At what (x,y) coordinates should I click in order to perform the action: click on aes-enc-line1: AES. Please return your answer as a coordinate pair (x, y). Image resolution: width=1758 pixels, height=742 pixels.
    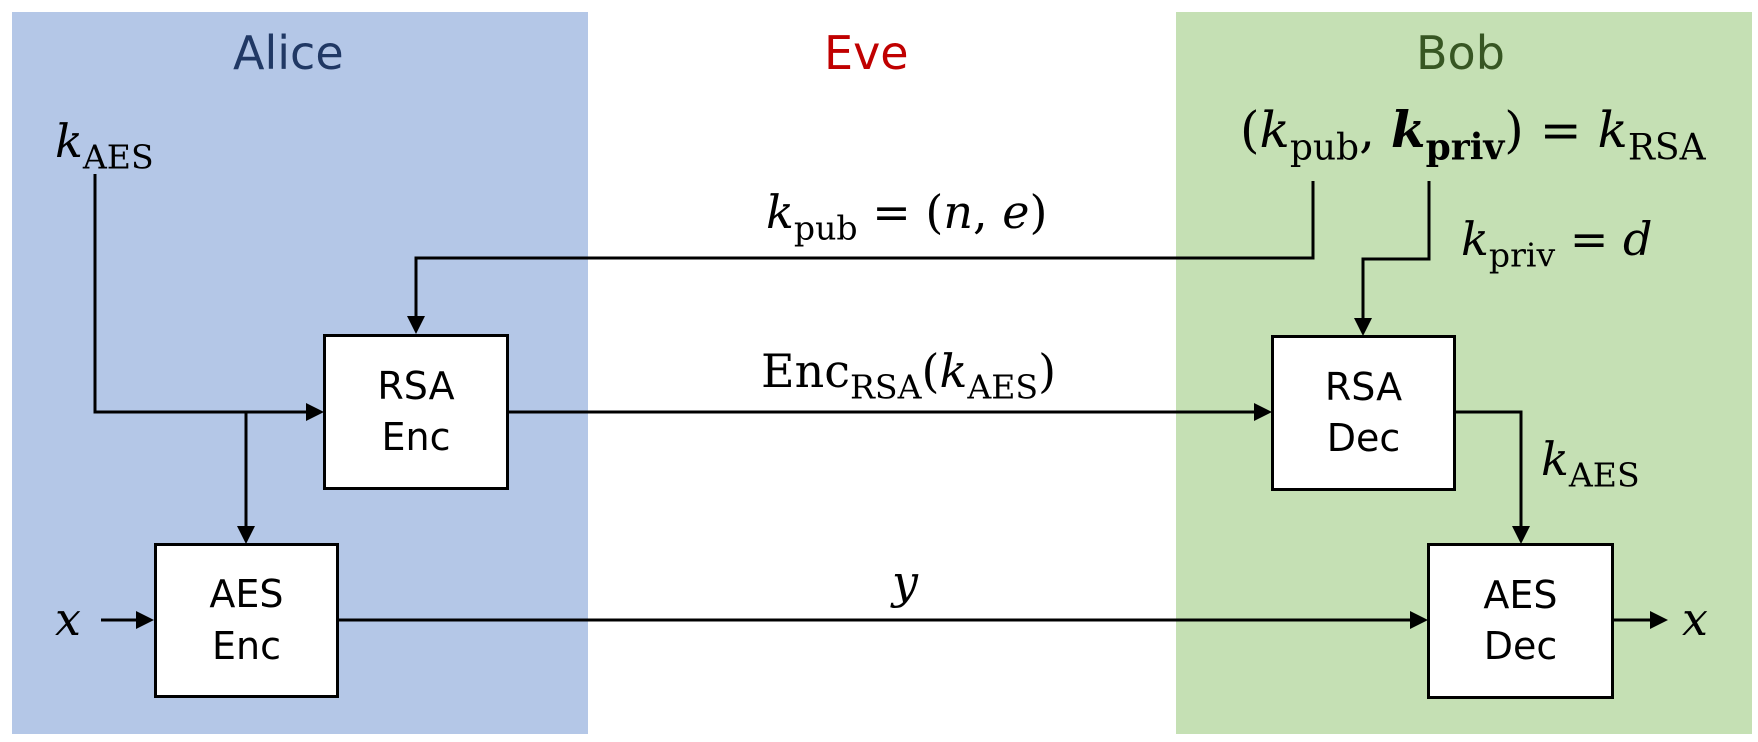
    Looking at the image, I should click on (246, 594).